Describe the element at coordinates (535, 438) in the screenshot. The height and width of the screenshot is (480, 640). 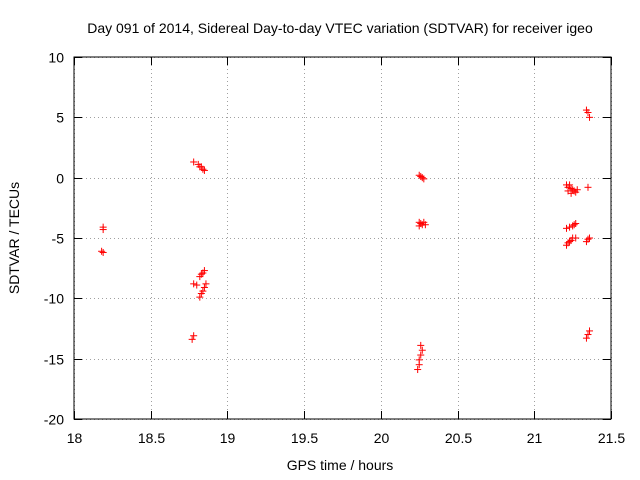
I see `x-tick-label: 21` at that location.